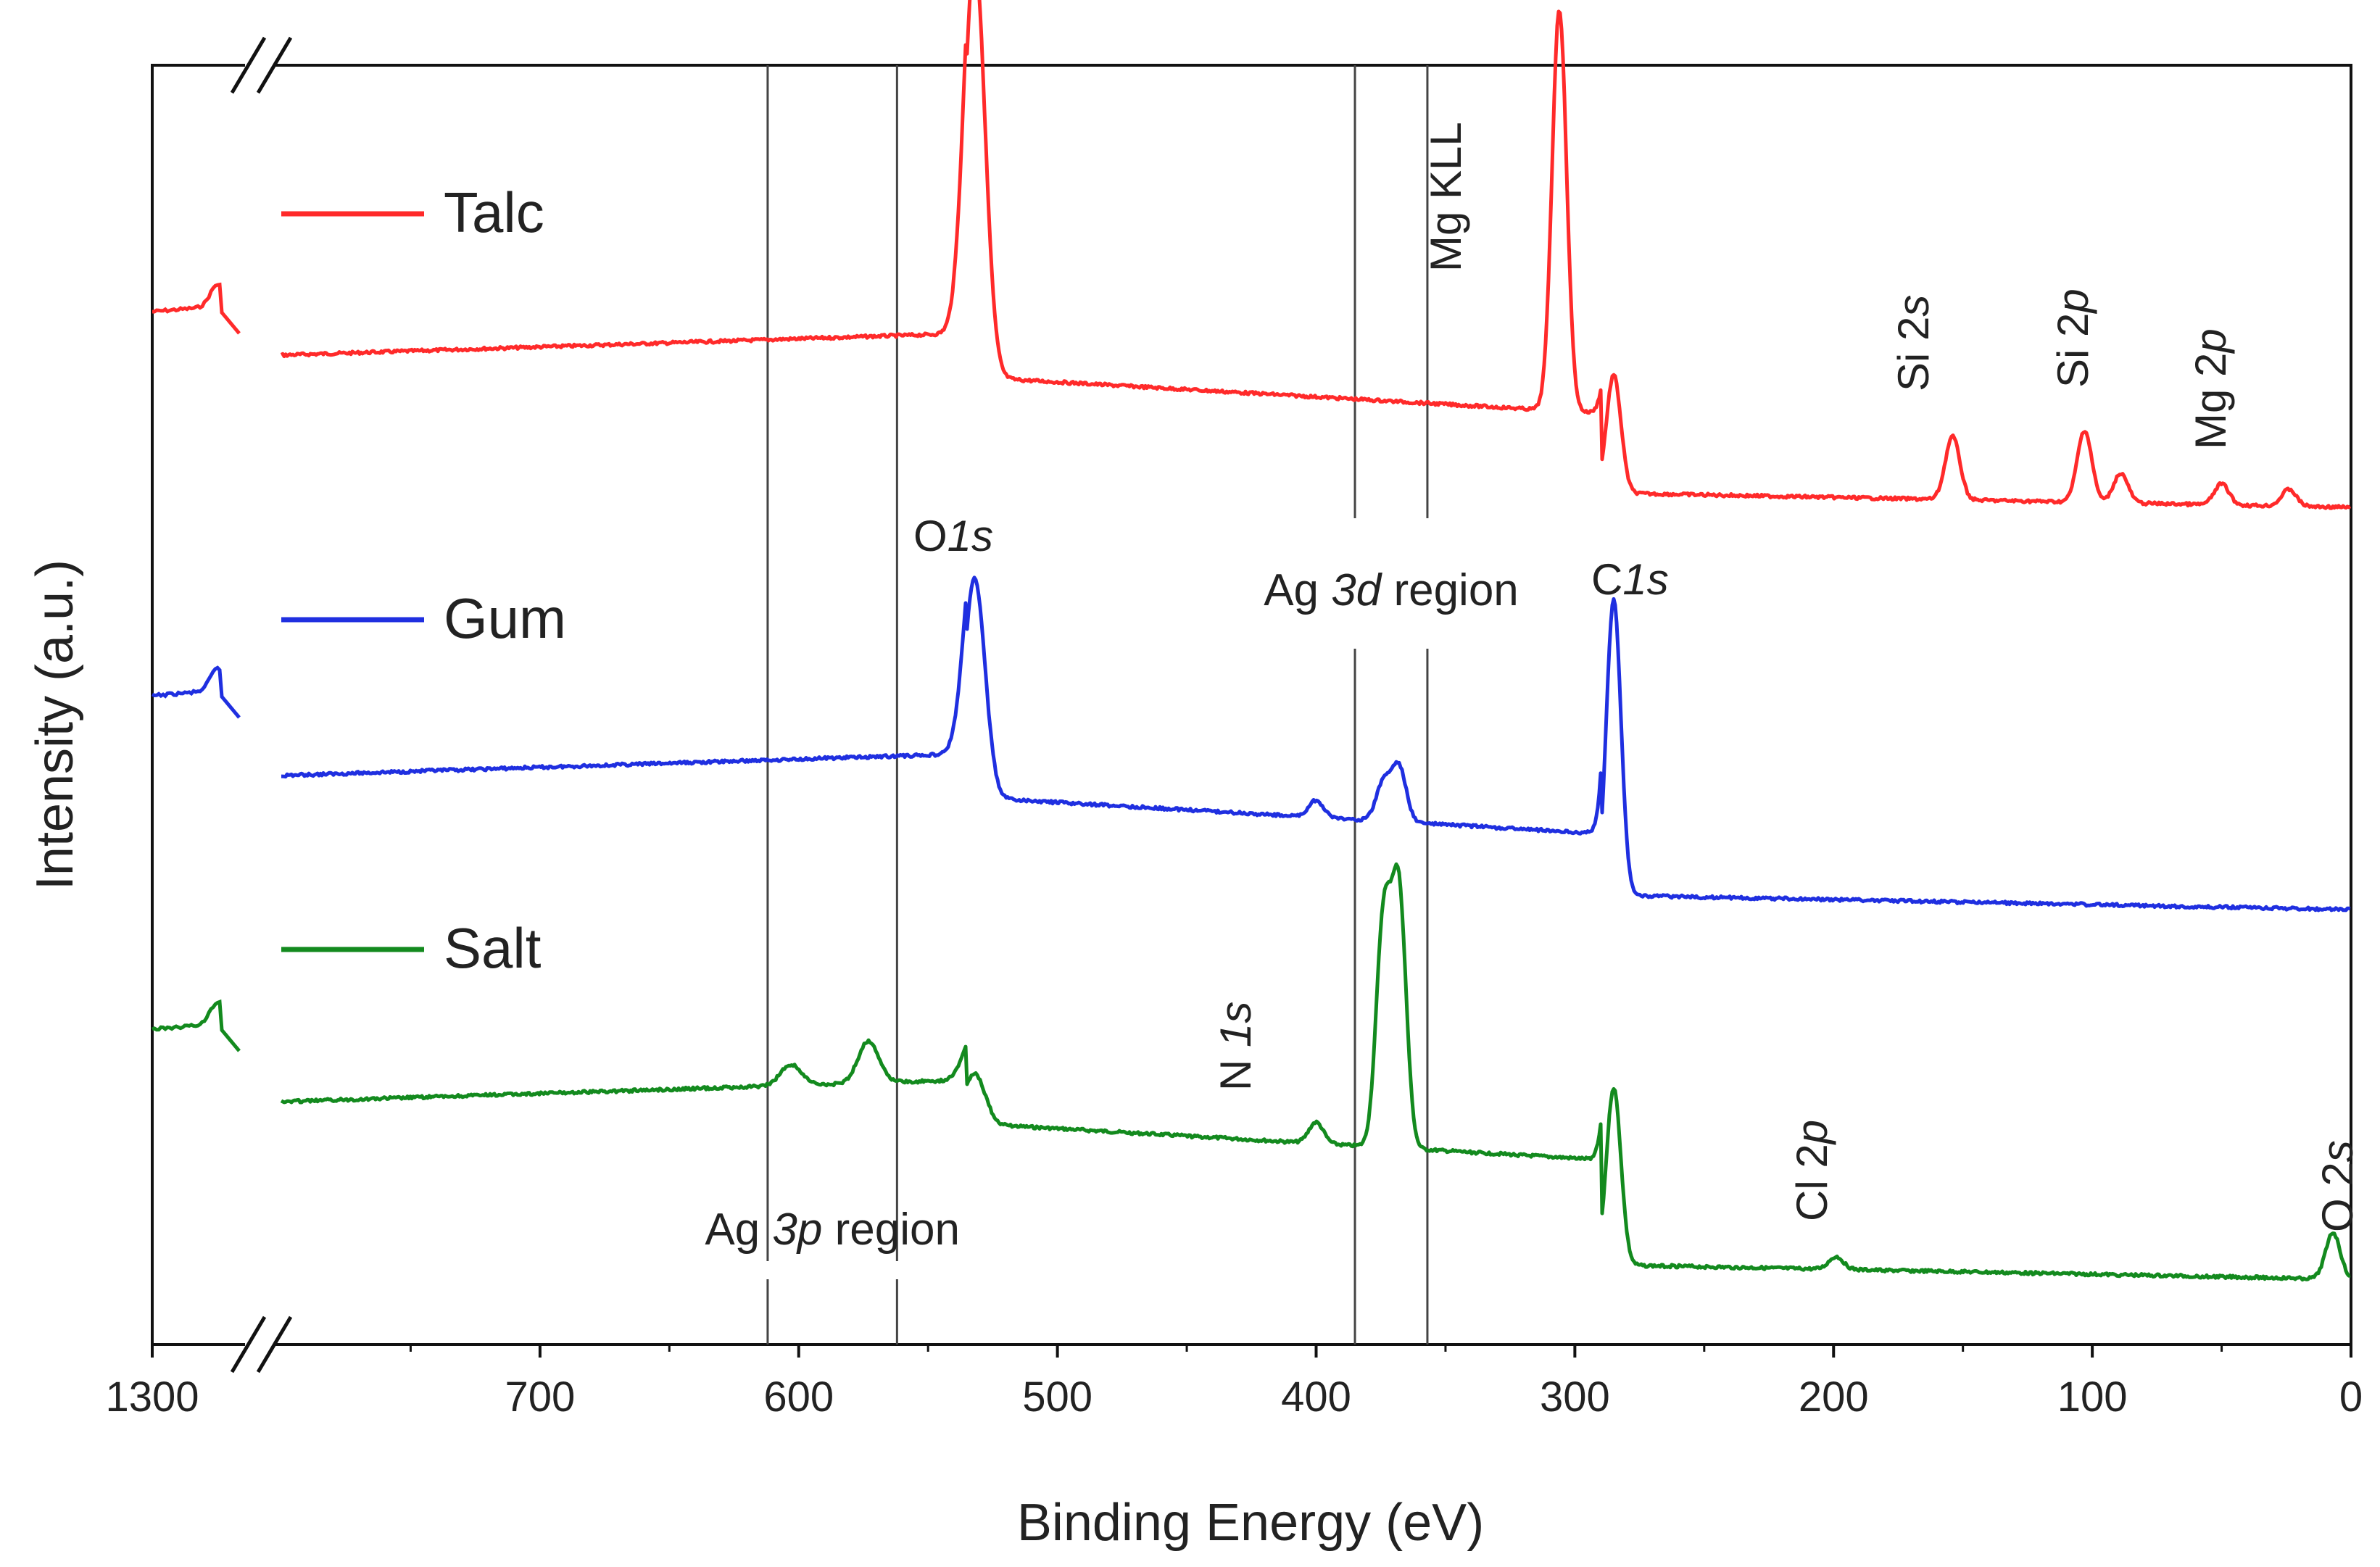 The image size is (2380, 1567). I want to click on axis-break-gap-bottom, so click(259, 1345).